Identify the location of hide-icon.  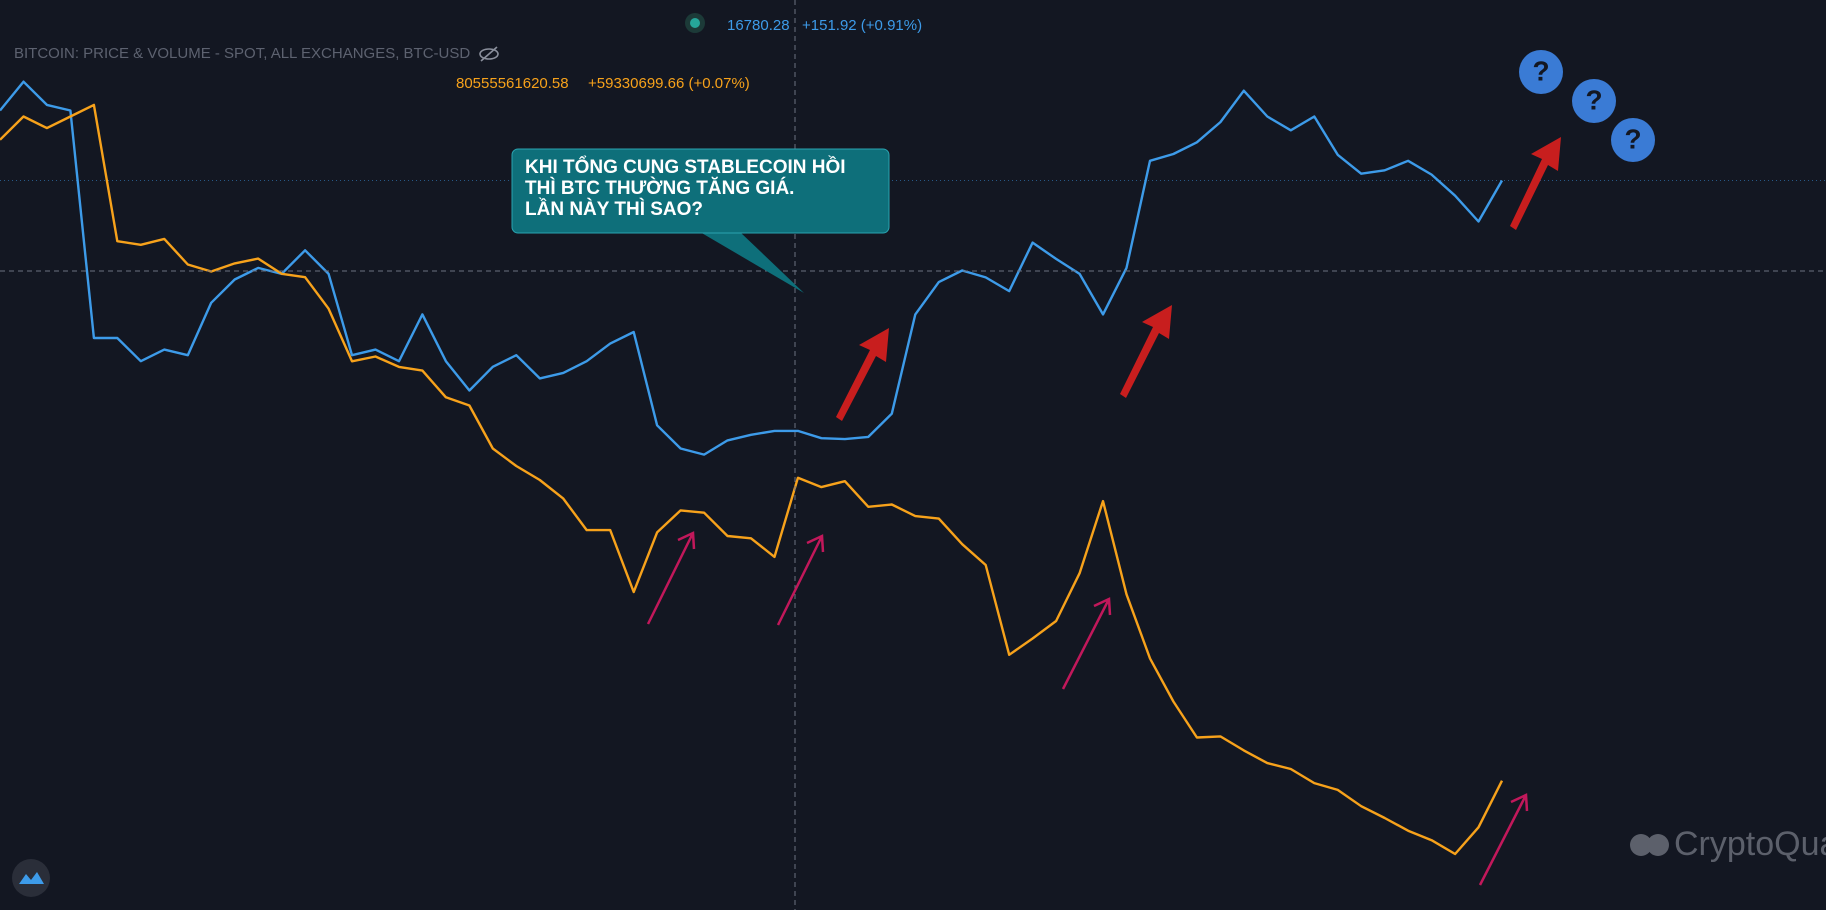
(489, 54).